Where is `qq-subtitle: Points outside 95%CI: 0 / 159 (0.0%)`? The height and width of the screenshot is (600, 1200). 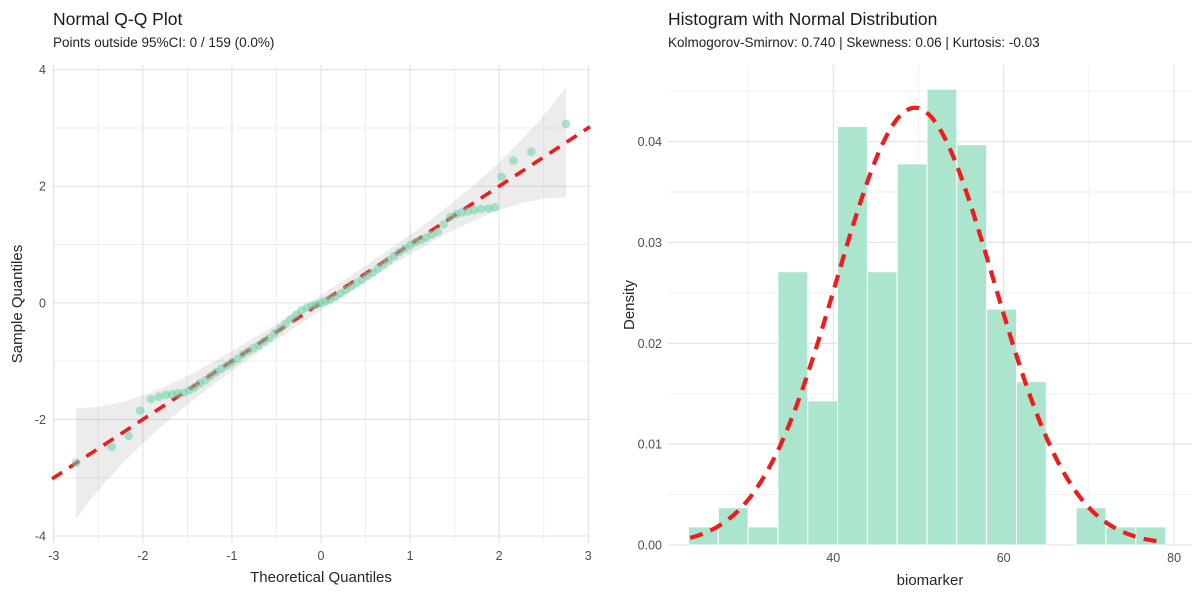 qq-subtitle: Points outside 95%CI: 0 / 159 (0.0%) is located at coordinates (163, 42).